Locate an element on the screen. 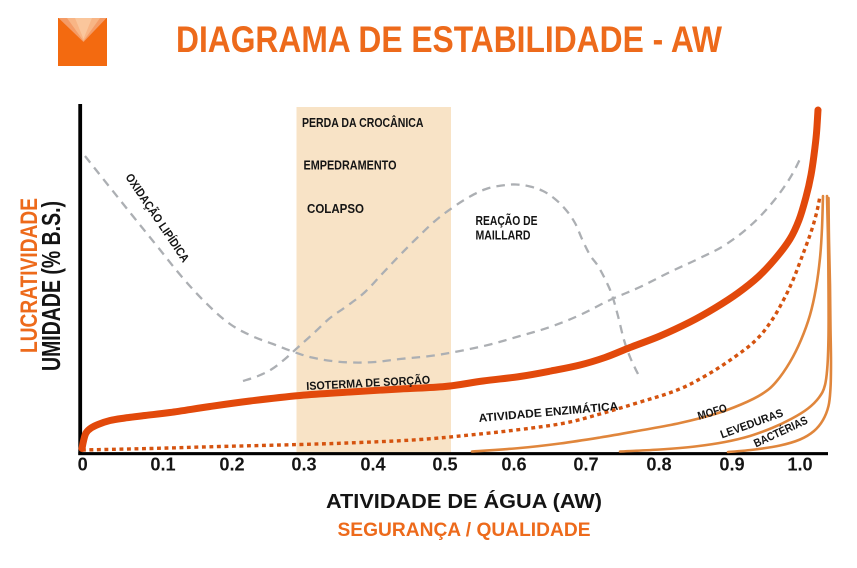 This screenshot has height=568, width=857. svg-text: LUCRATIVIDADE is located at coordinates (29, 275).